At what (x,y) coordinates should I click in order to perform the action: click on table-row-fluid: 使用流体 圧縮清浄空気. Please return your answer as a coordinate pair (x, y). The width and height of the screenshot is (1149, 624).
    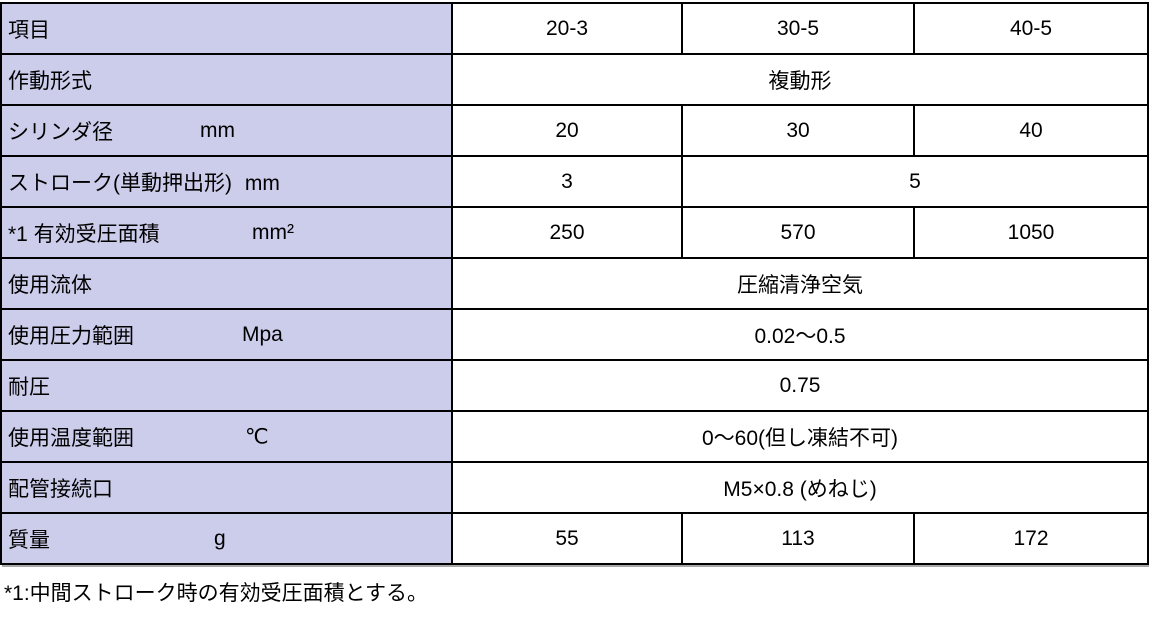
    Looking at the image, I should click on (574, 283).